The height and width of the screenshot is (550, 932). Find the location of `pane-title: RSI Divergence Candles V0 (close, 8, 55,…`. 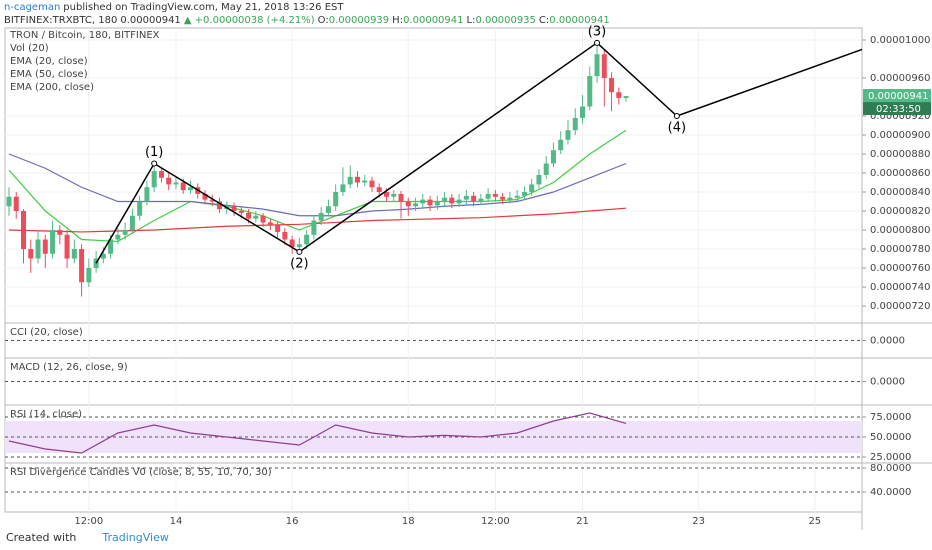

pane-title: RSI Divergence Candles V0 (close, 8, 55,… is located at coordinates (141, 472).